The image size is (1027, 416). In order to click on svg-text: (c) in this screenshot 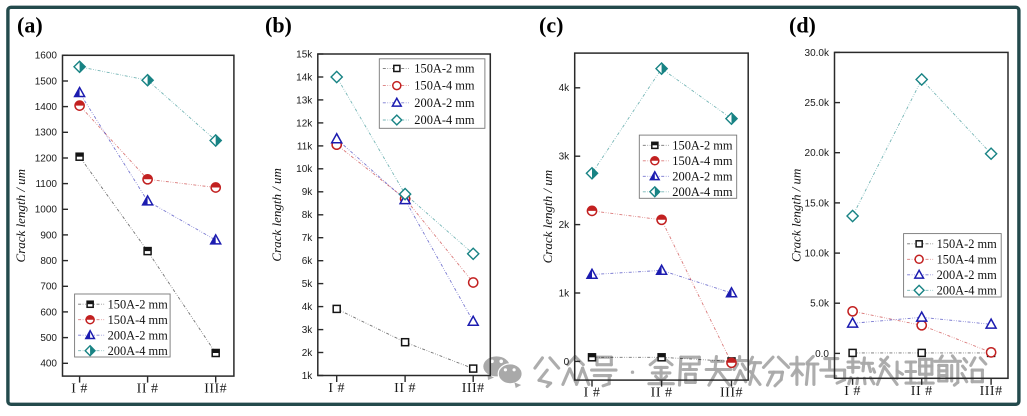, I will do `click(551, 25)`.